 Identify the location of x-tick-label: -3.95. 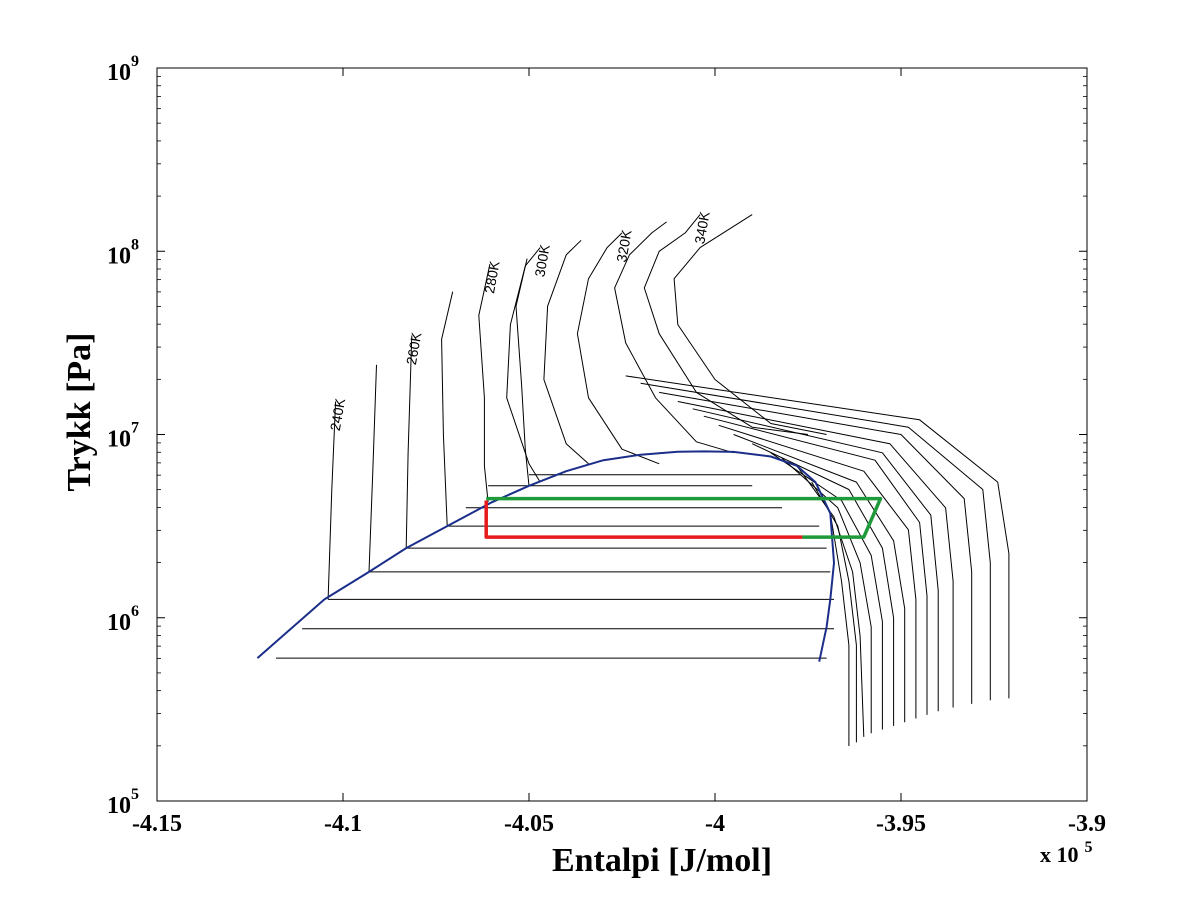
(901, 824).